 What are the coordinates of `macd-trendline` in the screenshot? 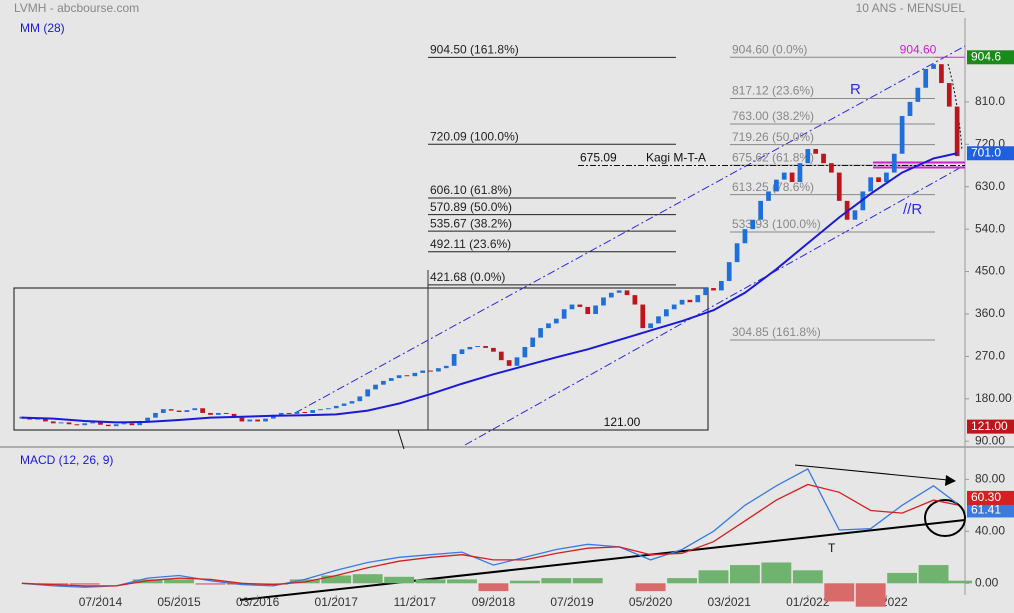 It's located at (602, 560).